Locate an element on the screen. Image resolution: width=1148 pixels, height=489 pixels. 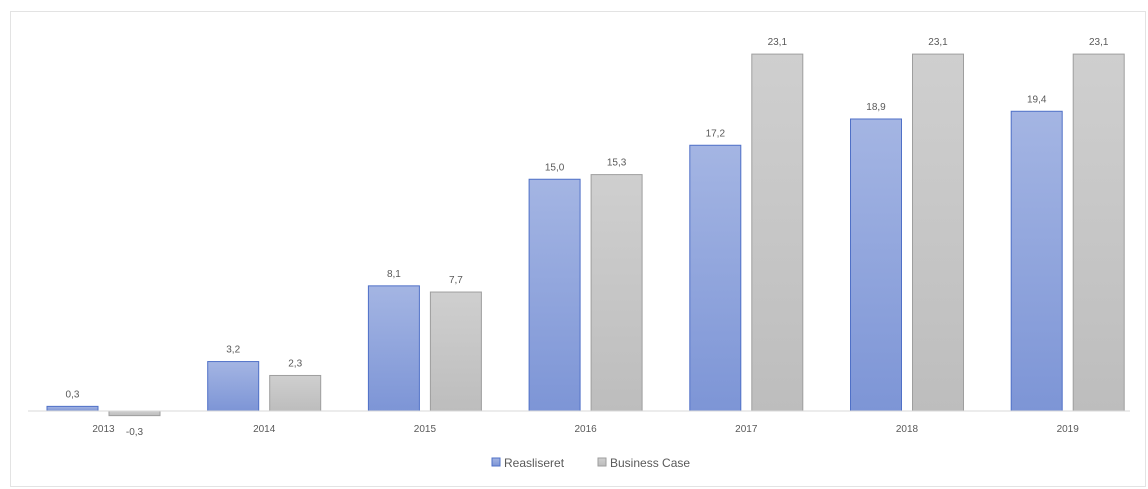
bar-business-case-2015 is located at coordinates (455, 351).